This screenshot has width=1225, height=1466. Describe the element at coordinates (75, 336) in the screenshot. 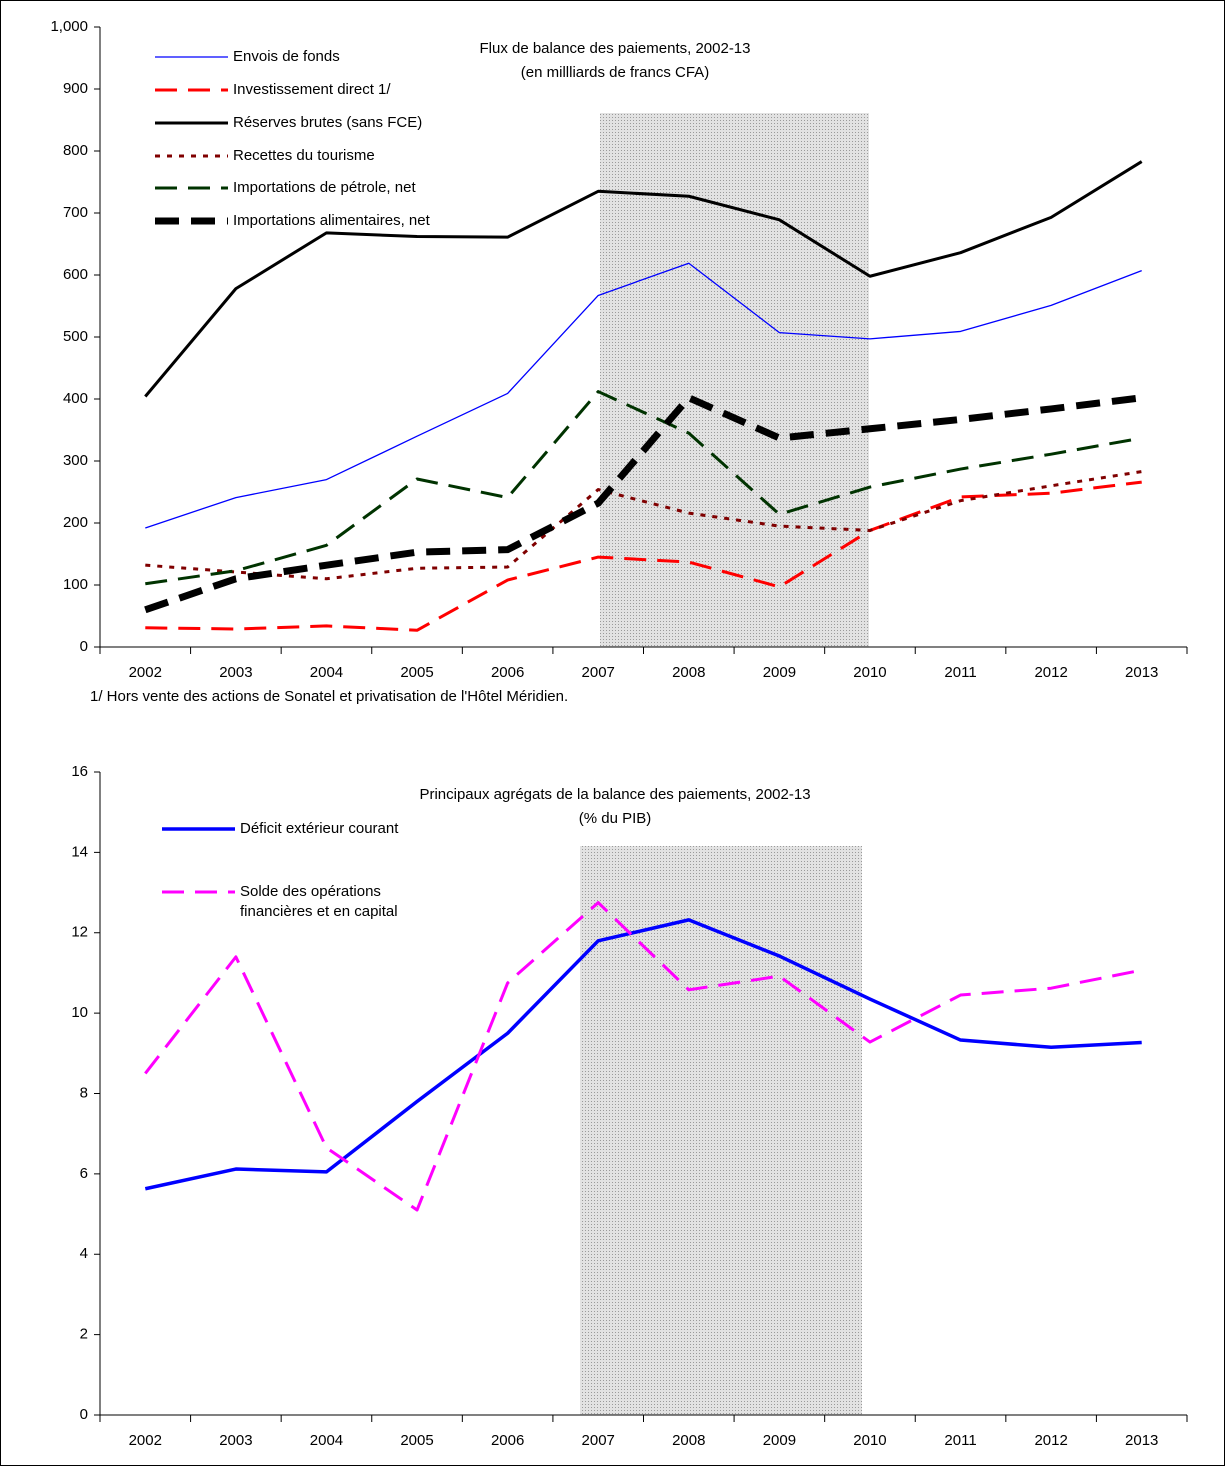

I see `y-tick-label: 500` at that location.